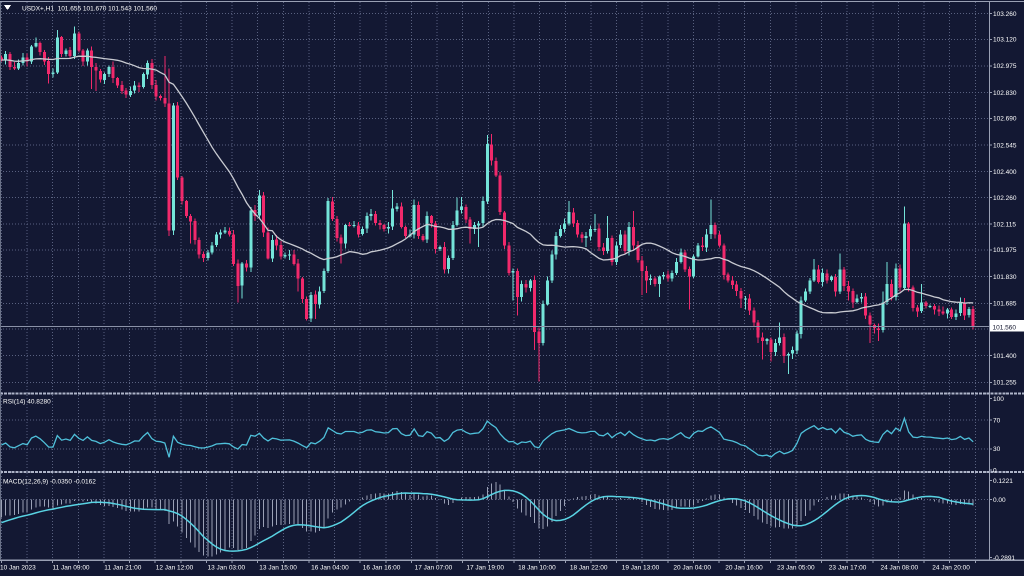 This screenshot has height=576, width=1024. Describe the element at coordinates (1005, 14) in the screenshot. I see `svg-text: 103.260` at that location.